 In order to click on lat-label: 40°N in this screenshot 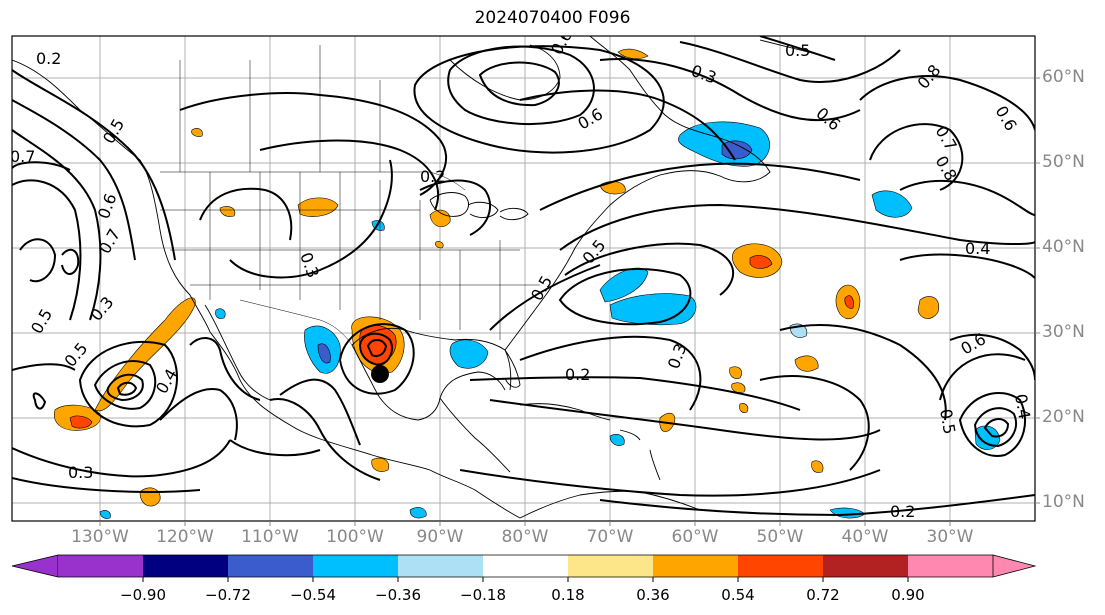, I will do `click(1063, 247)`.